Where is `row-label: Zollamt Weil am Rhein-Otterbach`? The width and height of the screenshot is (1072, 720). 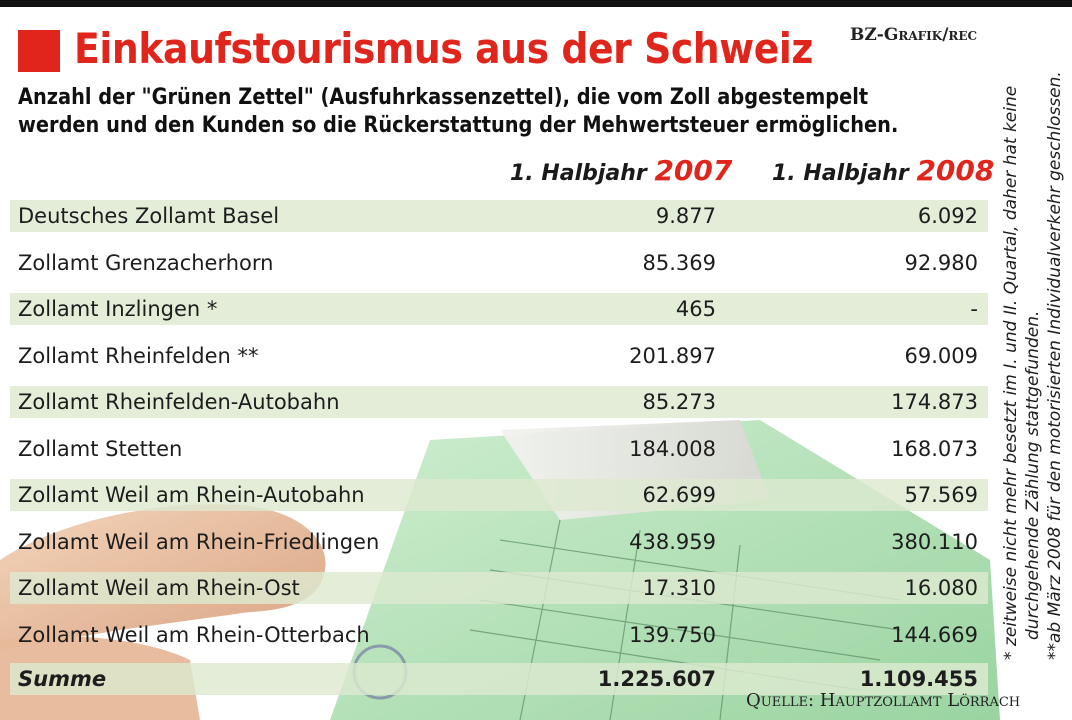 row-label: Zollamt Weil am Rhein-Otterbach is located at coordinates (194, 635).